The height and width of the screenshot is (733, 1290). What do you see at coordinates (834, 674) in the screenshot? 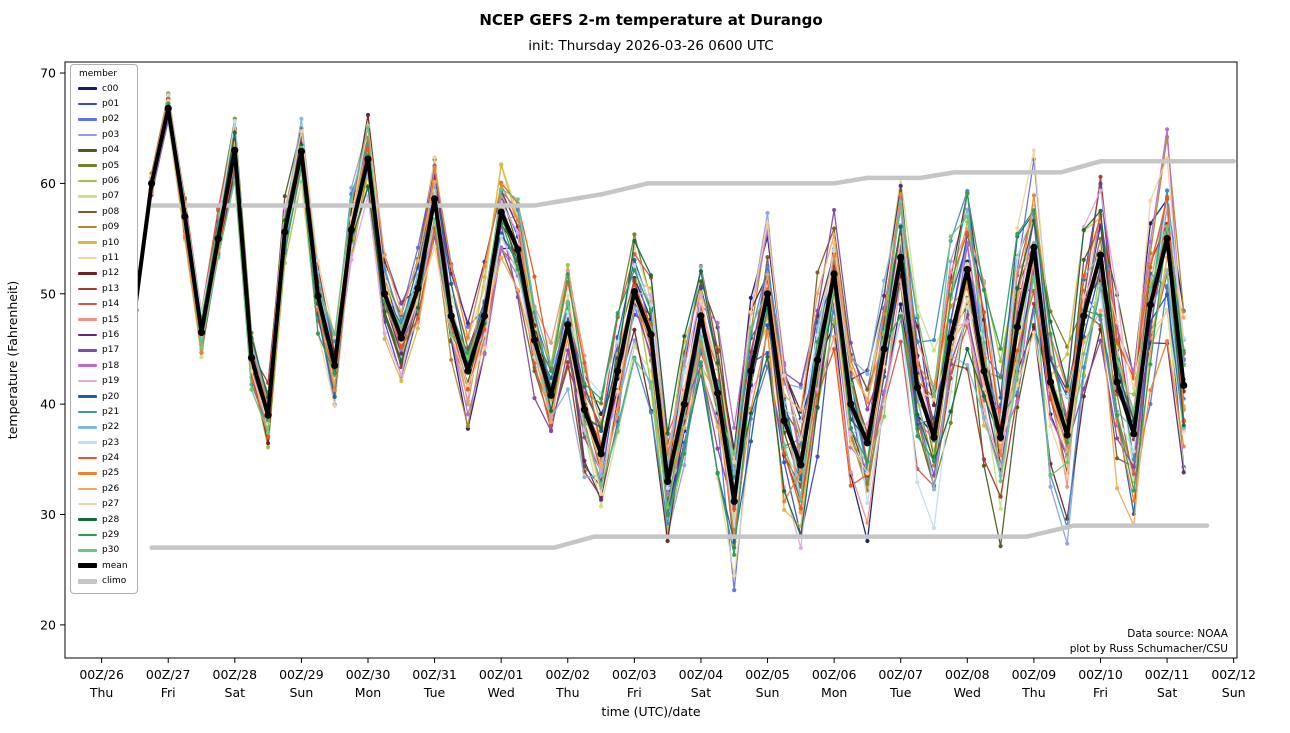
I see `x-tick-label-utc: 00Z/06` at bounding box center [834, 674].